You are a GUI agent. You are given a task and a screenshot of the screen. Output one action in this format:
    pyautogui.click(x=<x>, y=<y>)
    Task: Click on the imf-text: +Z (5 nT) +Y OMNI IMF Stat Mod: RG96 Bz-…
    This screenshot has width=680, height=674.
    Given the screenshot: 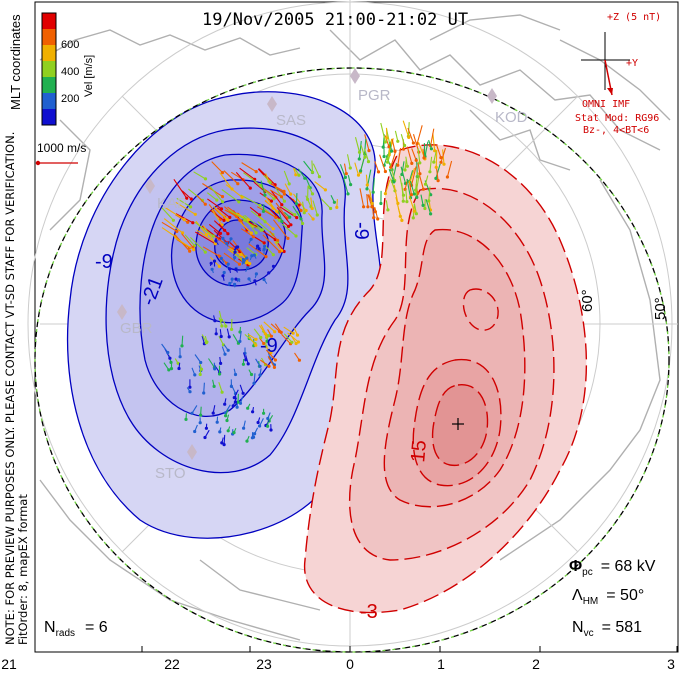 What is the action you would take?
    pyautogui.click(x=618, y=74)
    